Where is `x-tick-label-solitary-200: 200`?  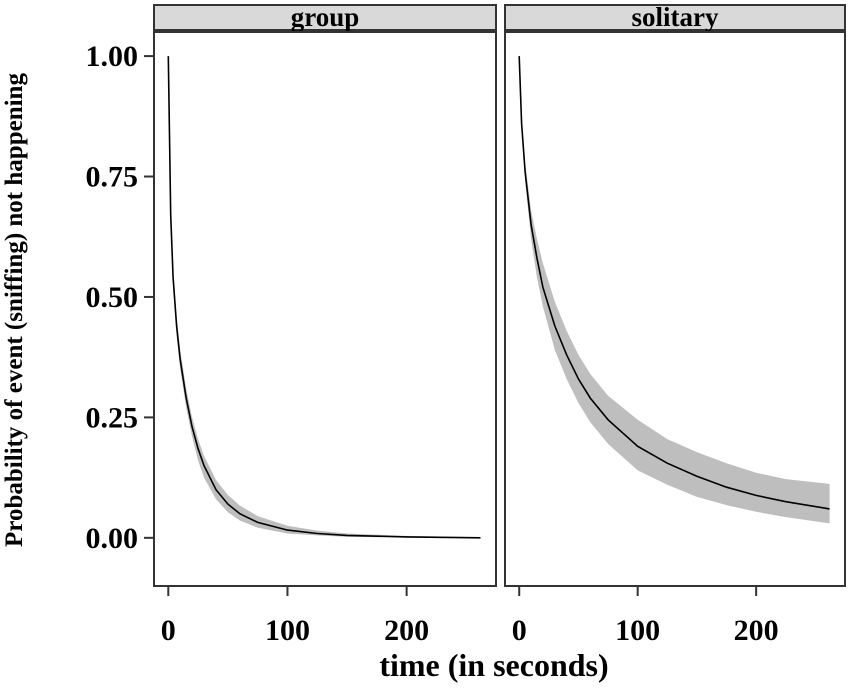 x-tick-label-solitary-200: 200 is located at coordinates (756, 630).